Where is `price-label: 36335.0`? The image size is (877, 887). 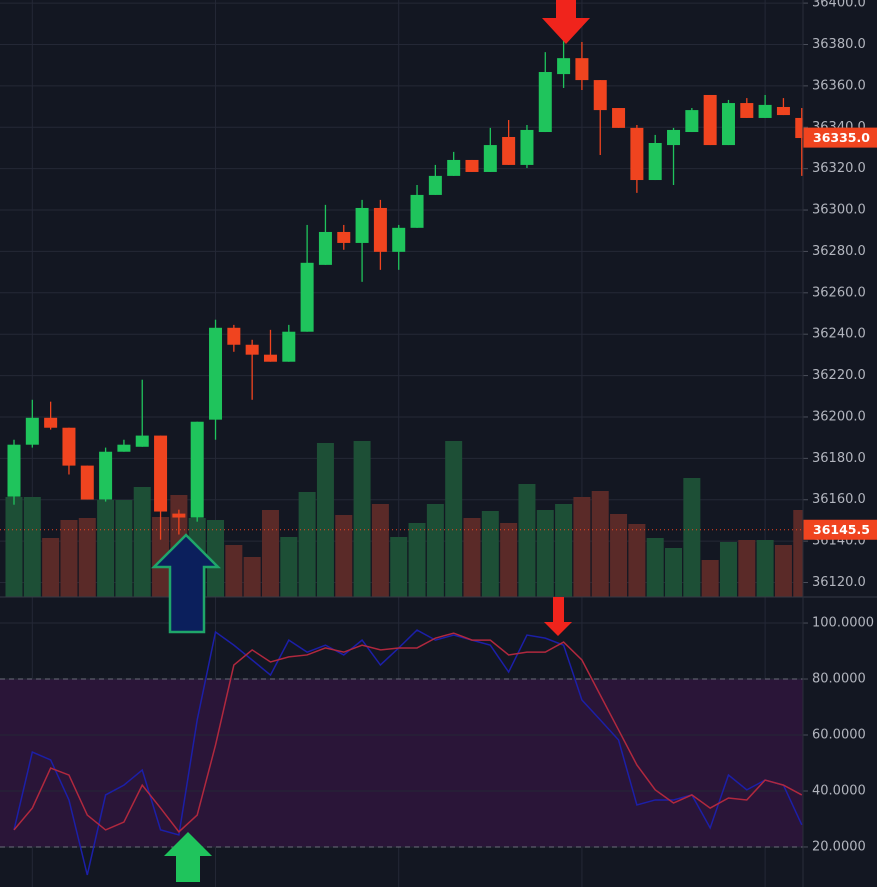 price-label: 36335.0 is located at coordinates (841, 137).